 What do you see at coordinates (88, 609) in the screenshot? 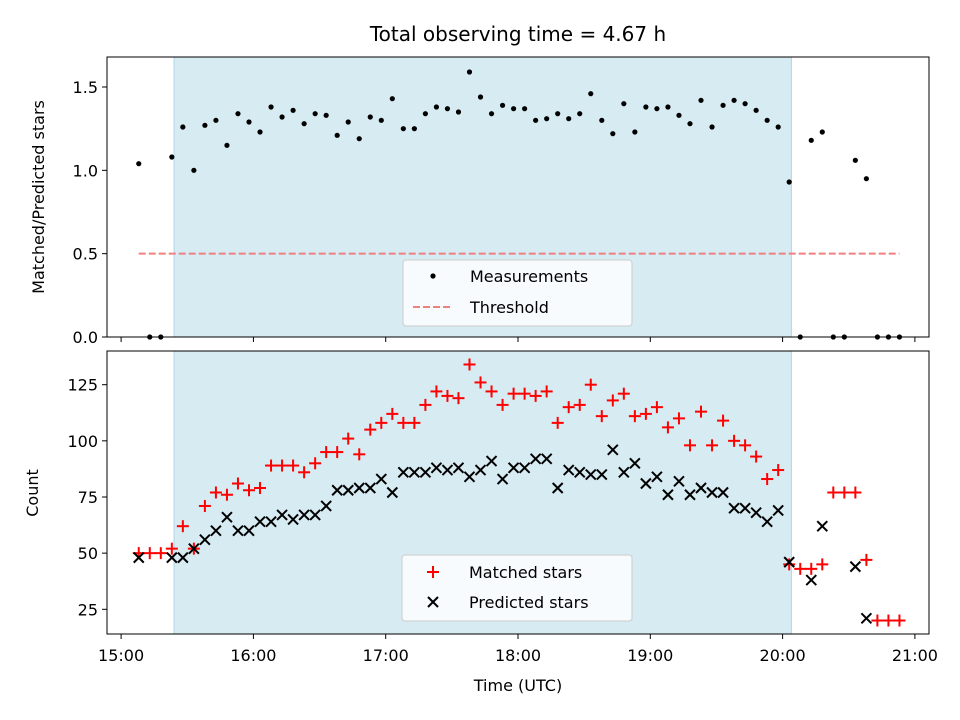
I see `bottom-y-tick-label: 25` at bounding box center [88, 609].